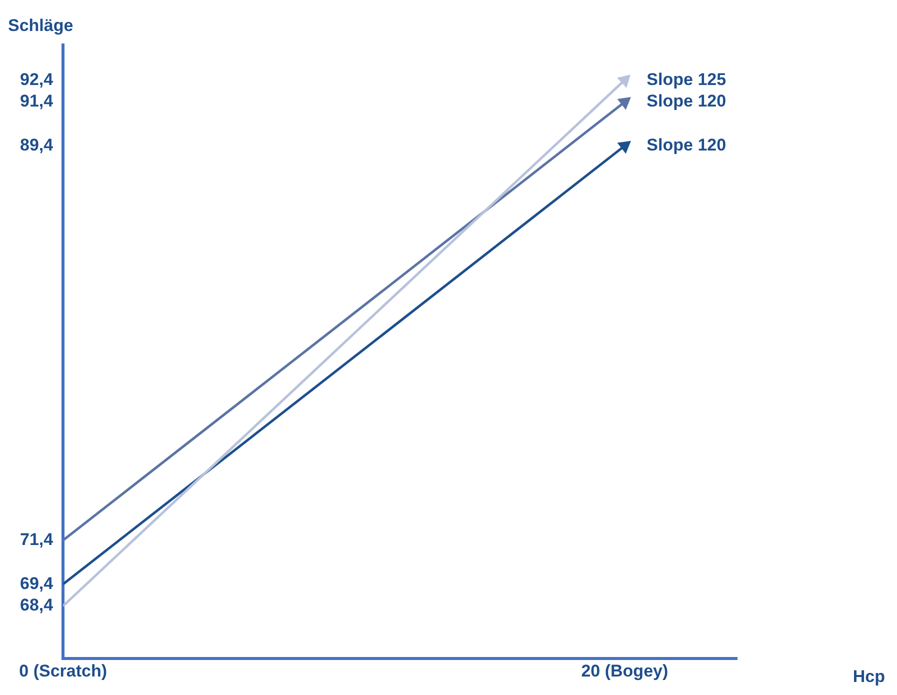 The image size is (897, 695). Describe the element at coordinates (37, 539) in the screenshot. I see `y-tick-label: 71,4` at that location.